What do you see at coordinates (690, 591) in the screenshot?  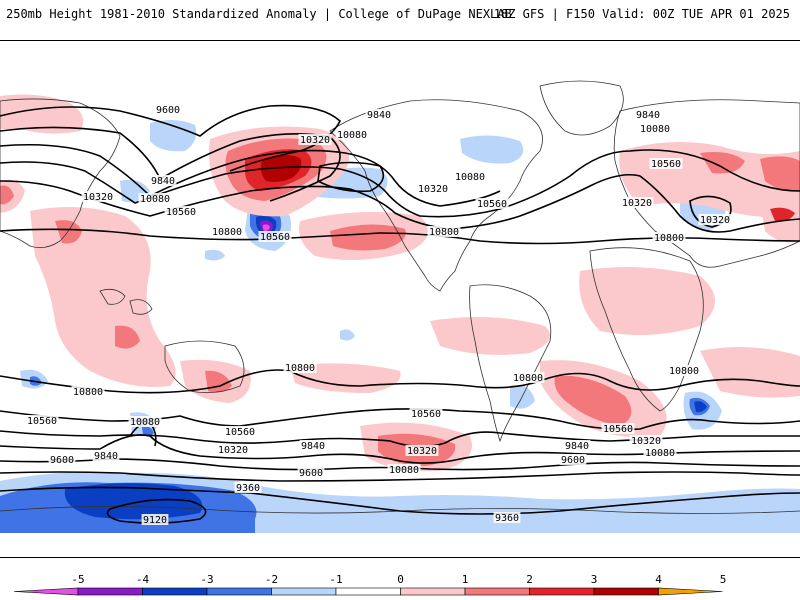 I see `colorbar-arrow-high` at bounding box center [690, 591].